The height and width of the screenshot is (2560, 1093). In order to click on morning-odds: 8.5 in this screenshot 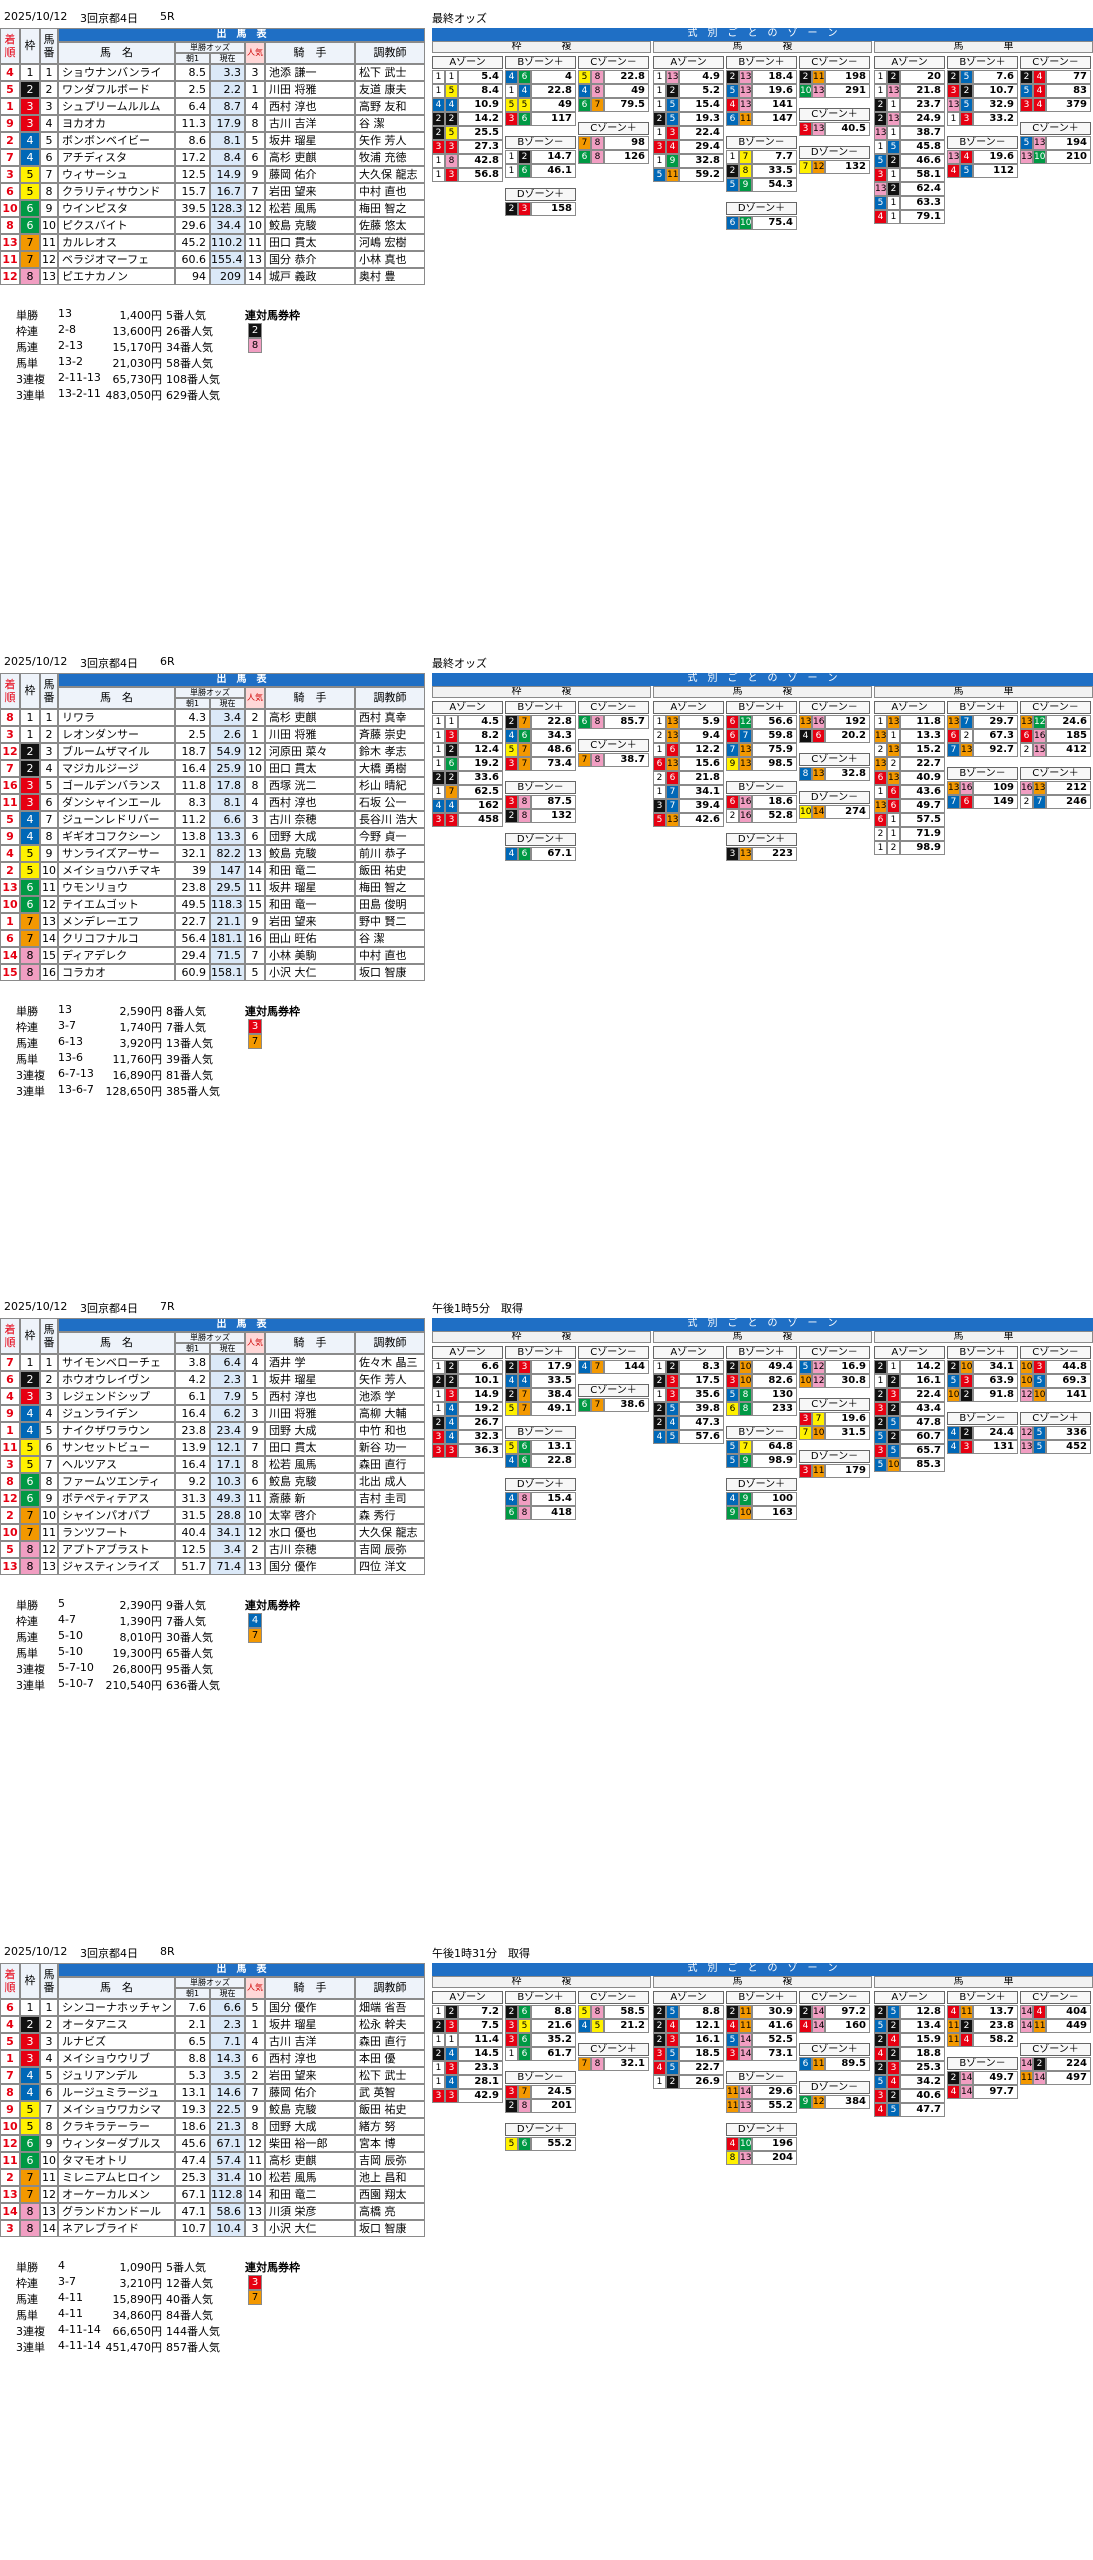, I will do `click(192, 72)`.